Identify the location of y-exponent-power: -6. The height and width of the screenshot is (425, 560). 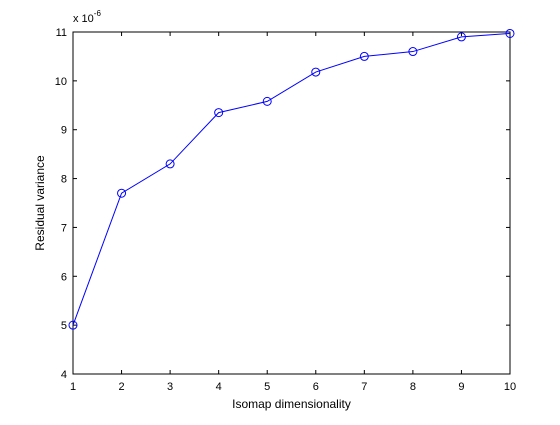
(98, 13).